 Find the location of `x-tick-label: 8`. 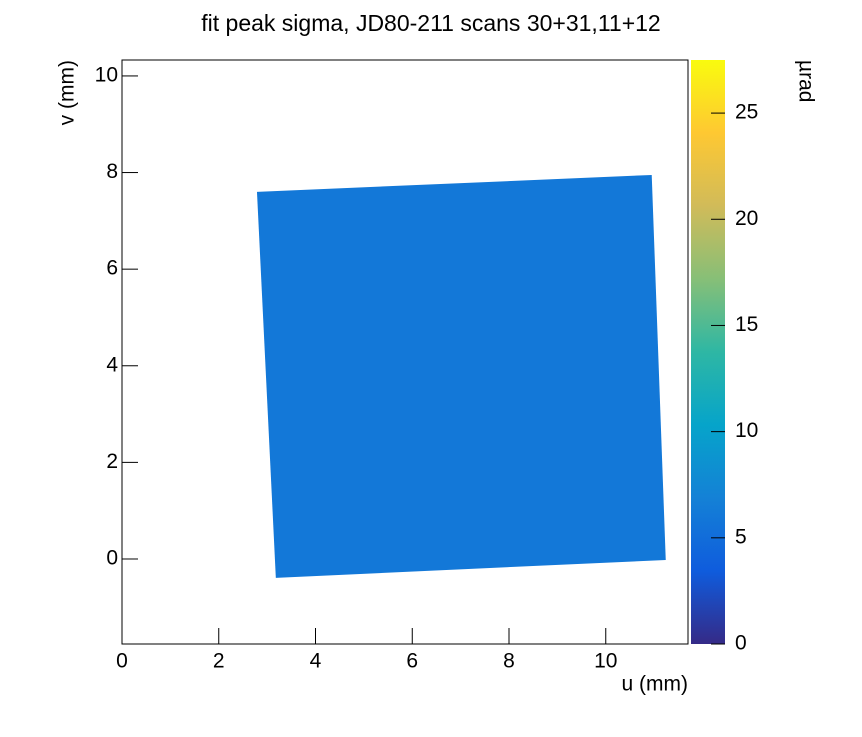

x-tick-label: 8 is located at coordinates (509, 661).